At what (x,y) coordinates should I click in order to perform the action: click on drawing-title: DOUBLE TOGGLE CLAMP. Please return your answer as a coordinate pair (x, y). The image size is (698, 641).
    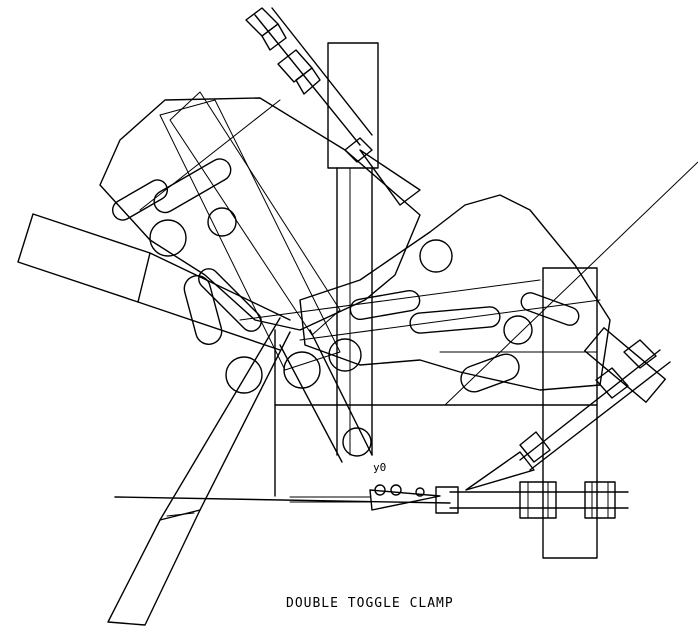
    Looking at the image, I should click on (370, 603).